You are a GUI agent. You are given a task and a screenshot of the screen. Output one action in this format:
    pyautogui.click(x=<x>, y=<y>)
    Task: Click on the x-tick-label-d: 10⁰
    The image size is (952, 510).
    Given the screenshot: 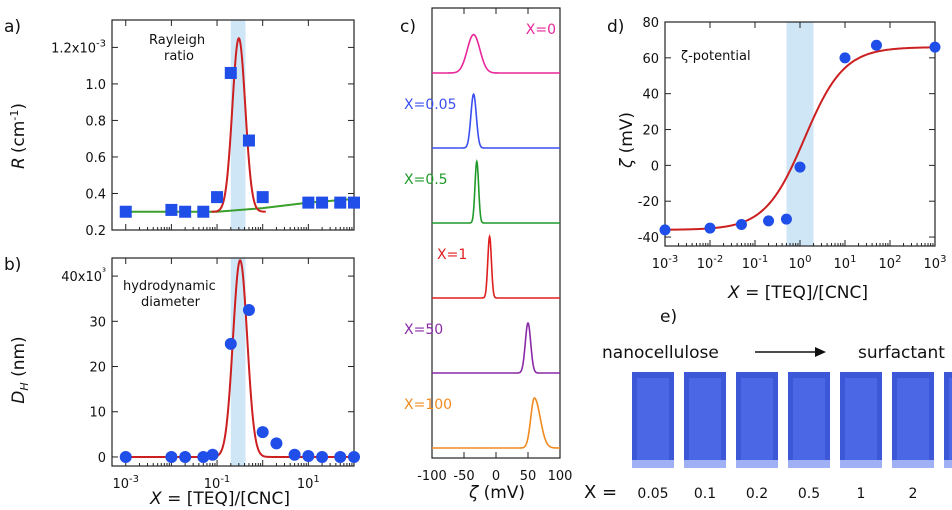 What is the action you would take?
    pyautogui.click(x=800, y=263)
    